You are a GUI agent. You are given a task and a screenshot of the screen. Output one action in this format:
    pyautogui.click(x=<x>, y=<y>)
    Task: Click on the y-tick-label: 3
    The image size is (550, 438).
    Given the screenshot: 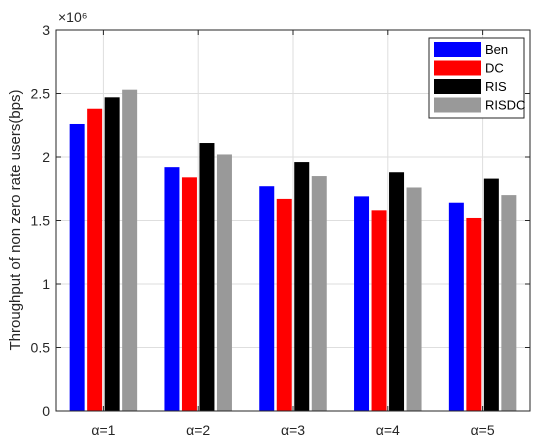 What is the action you would take?
    pyautogui.click(x=46, y=30)
    